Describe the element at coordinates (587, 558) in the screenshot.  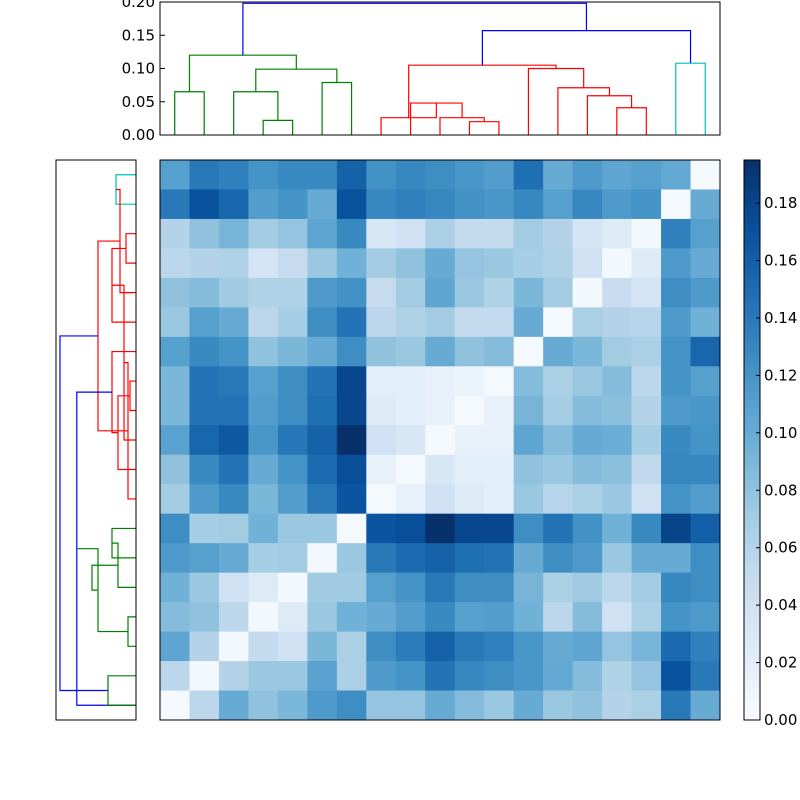
I see `heatmap-cell-r13-c14` at that location.